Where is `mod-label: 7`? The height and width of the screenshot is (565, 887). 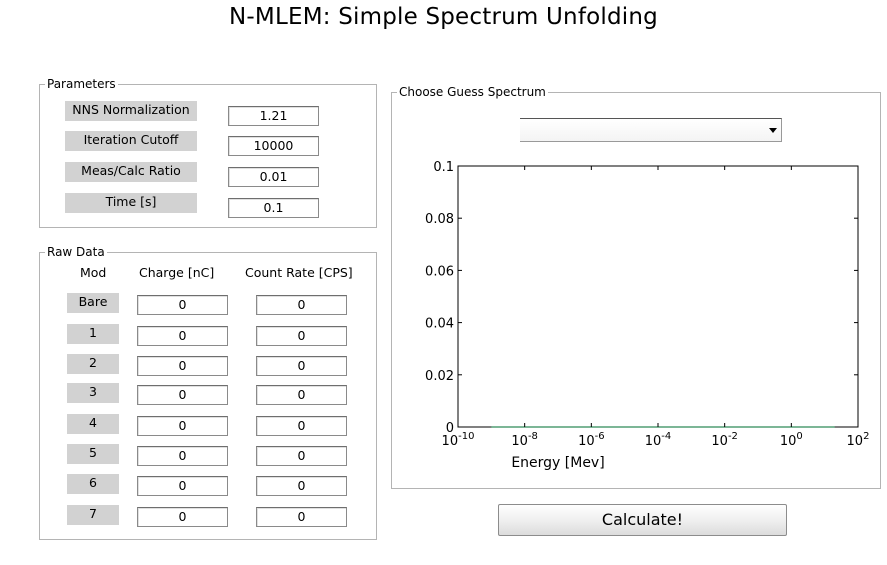
mod-label: 7 is located at coordinates (93, 515).